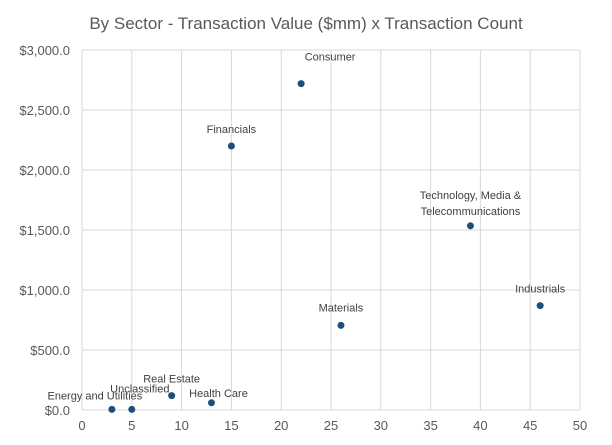  What do you see at coordinates (44, 290) in the screenshot?
I see `y-tick-label: $1,000.0` at bounding box center [44, 290].